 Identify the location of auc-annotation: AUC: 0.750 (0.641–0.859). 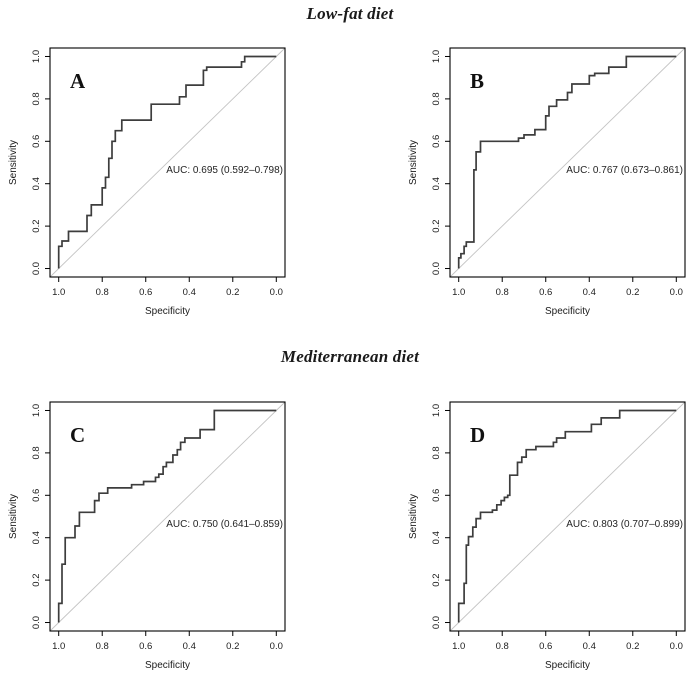
(224, 524).